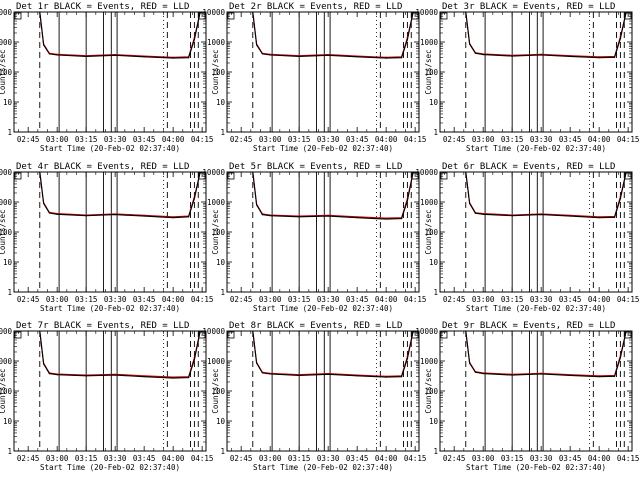 This screenshot has width=640, height=480. Describe the element at coordinates (299, 458) in the screenshot. I see `x-tick-label: 03:15` at that location.